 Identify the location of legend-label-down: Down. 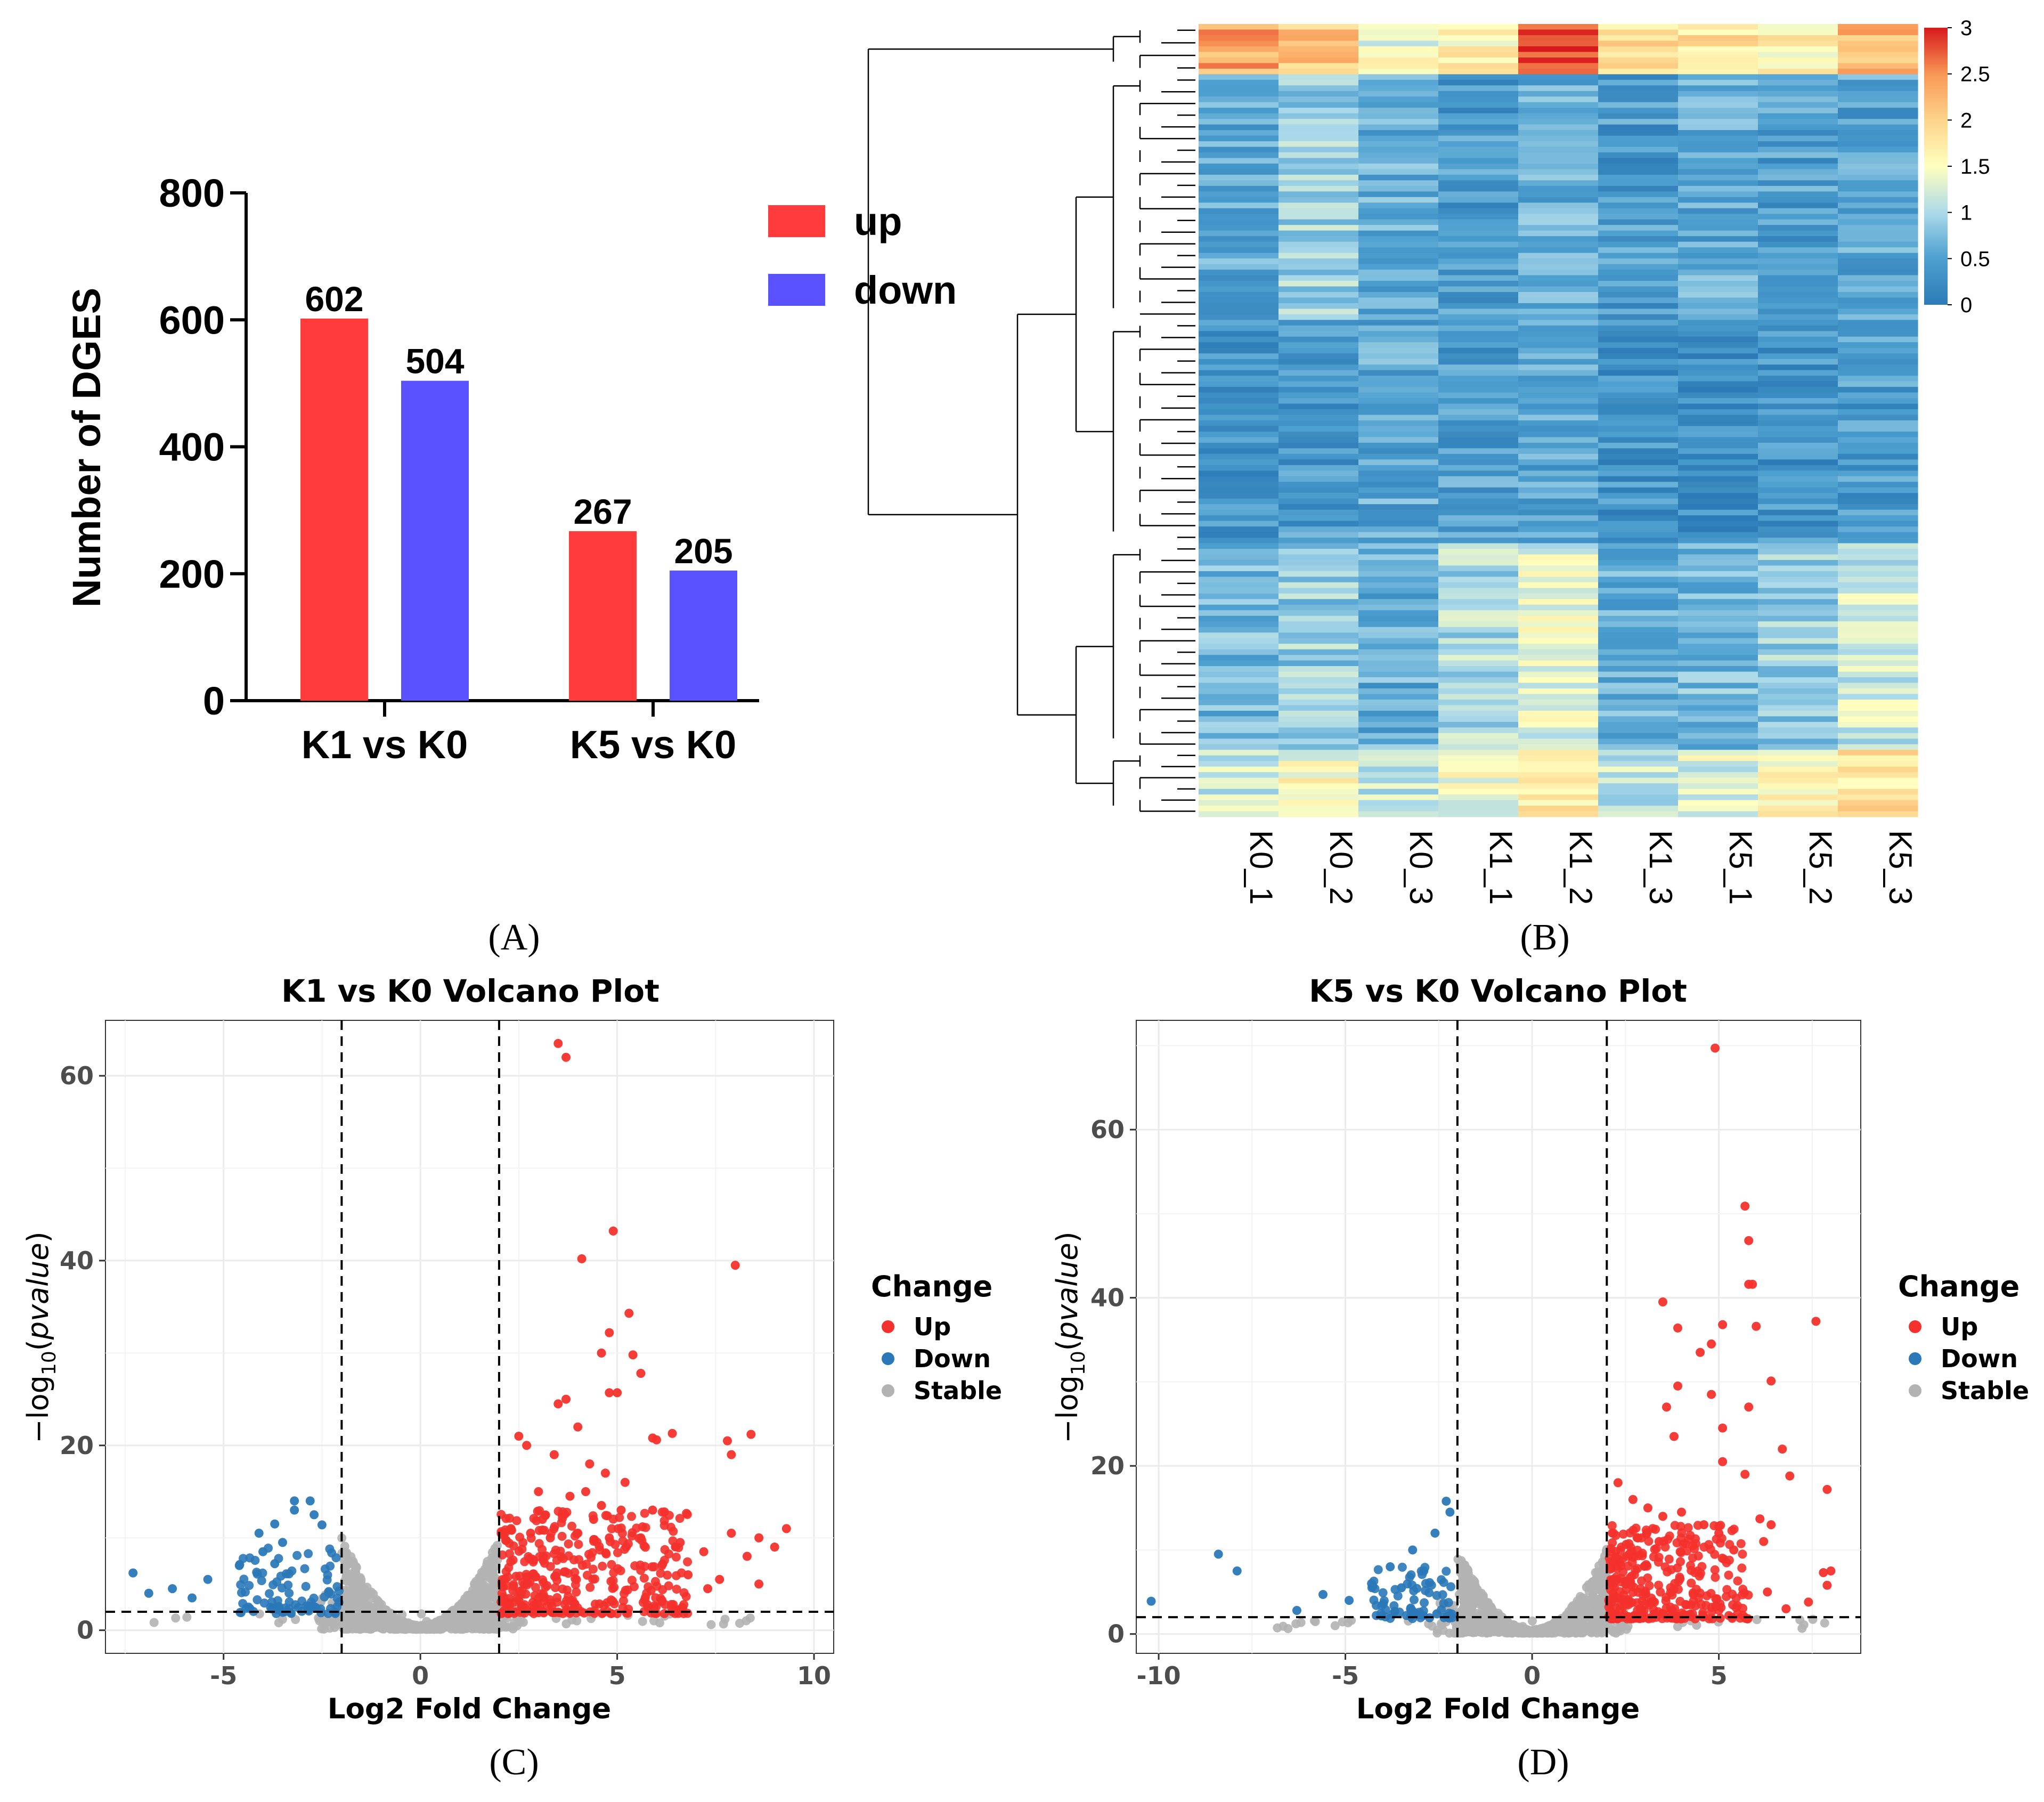
(1979, 1358).